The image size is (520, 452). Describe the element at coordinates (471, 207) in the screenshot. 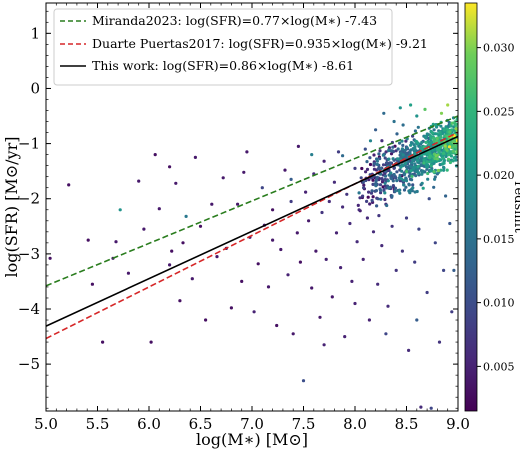

I see `colorbar` at that location.